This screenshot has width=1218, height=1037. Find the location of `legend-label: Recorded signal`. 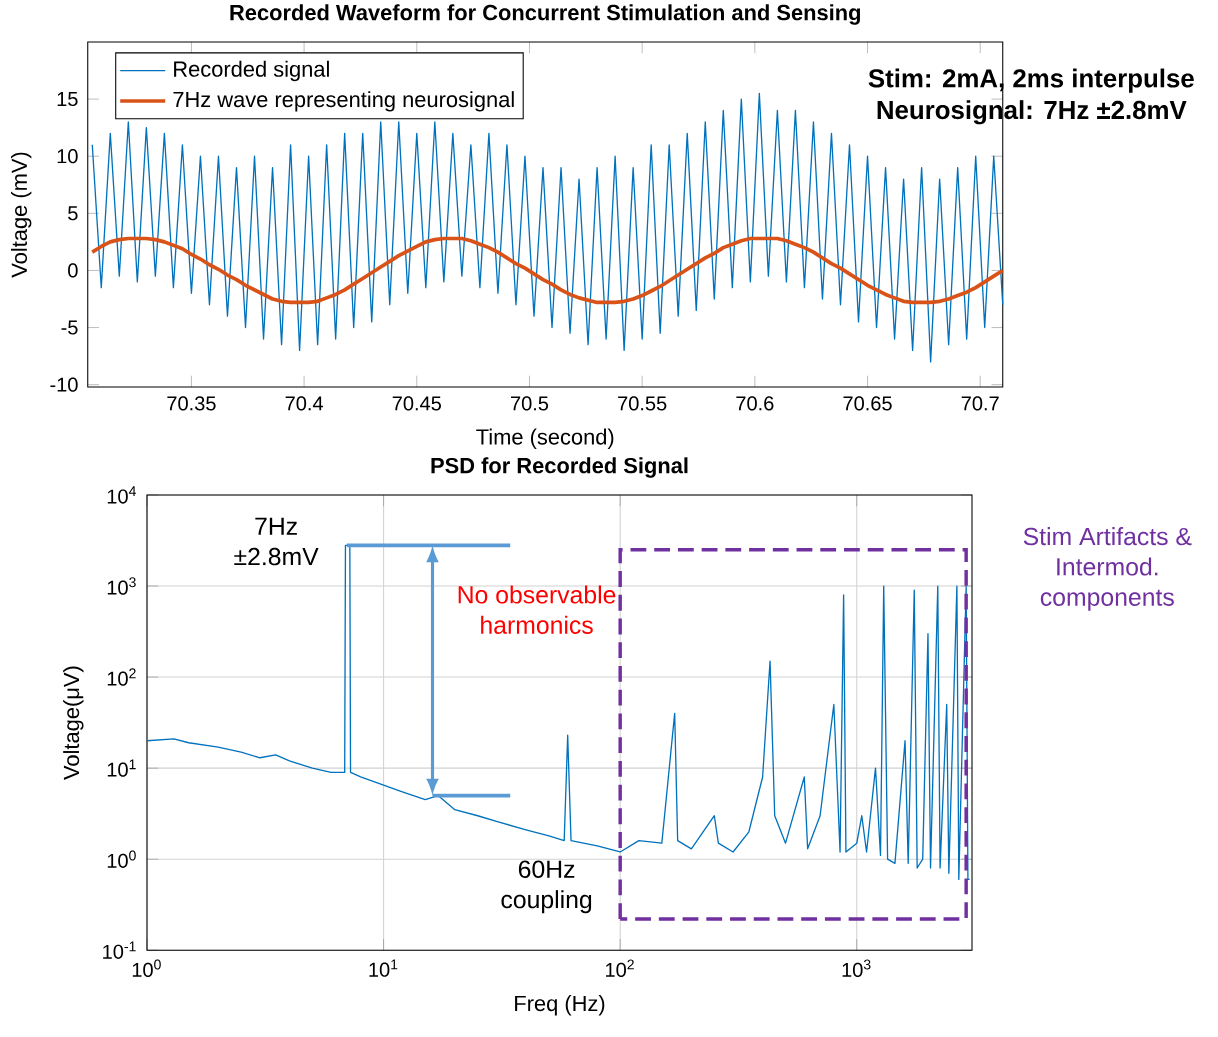

legend-label: Recorded signal is located at coordinates (251, 71).